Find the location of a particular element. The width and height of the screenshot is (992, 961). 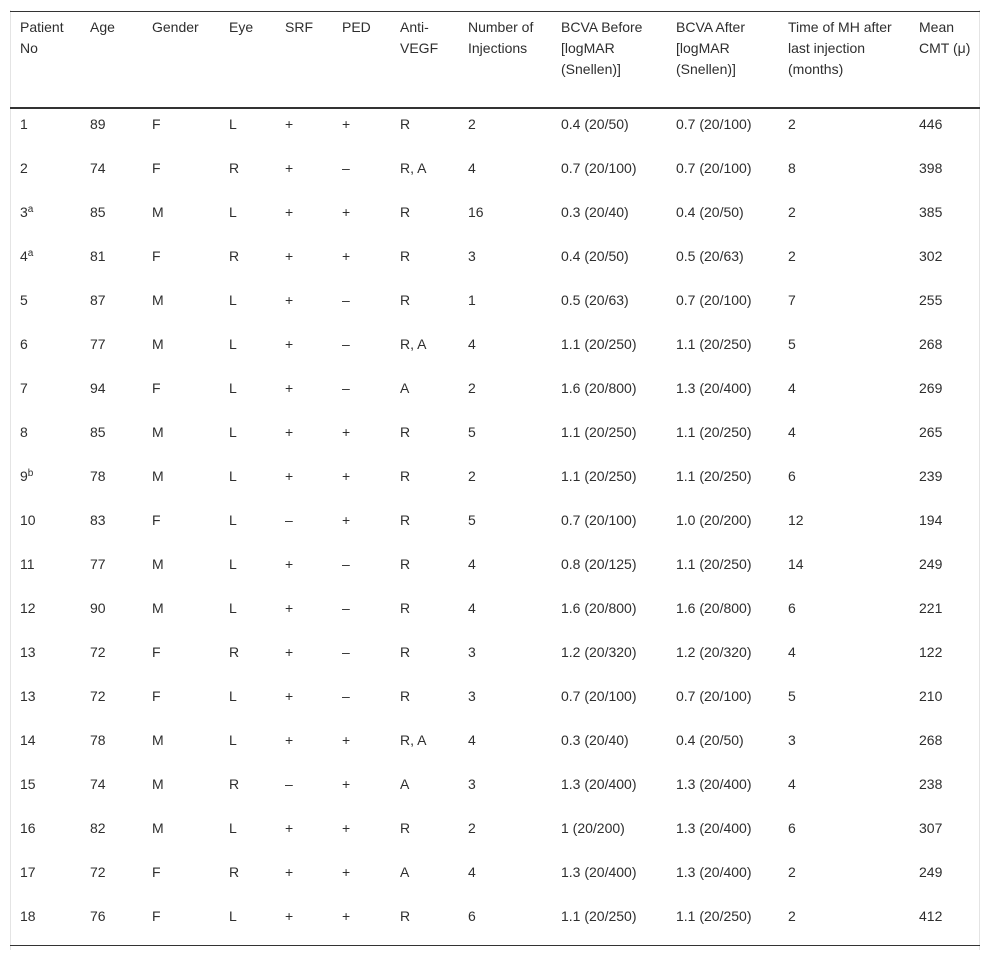

table-cell: 398 is located at coordinates (931, 168).